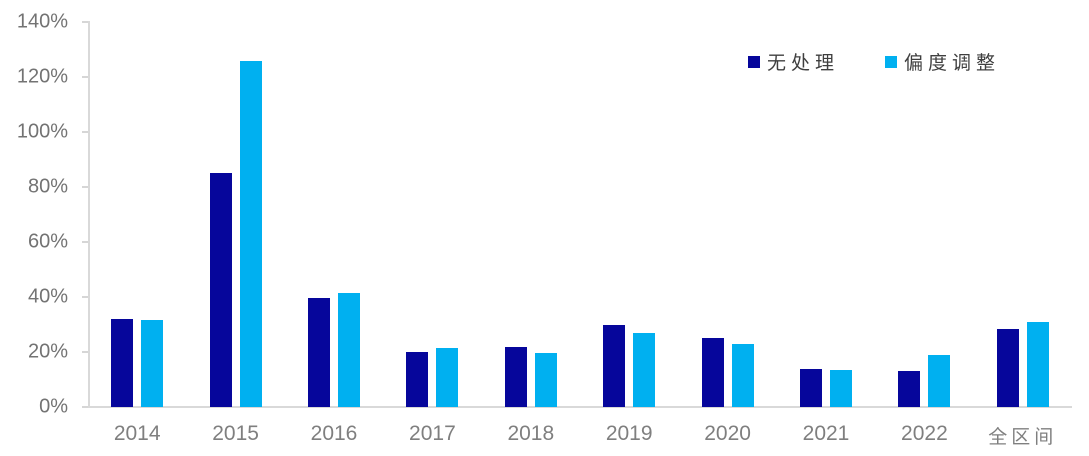 The height and width of the screenshot is (456, 1089). Describe the element at coordinates (841, 388) in the screenshot. I see `bar-偏度调整-2021` at that location.